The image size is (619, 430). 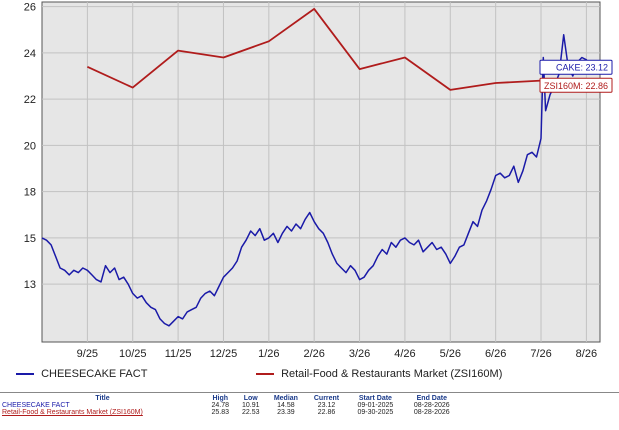 What do you see at coordinates (359, 354) in the screenshot?
I see `x-tick-label: 3/26` at bounding box center [359, 354].